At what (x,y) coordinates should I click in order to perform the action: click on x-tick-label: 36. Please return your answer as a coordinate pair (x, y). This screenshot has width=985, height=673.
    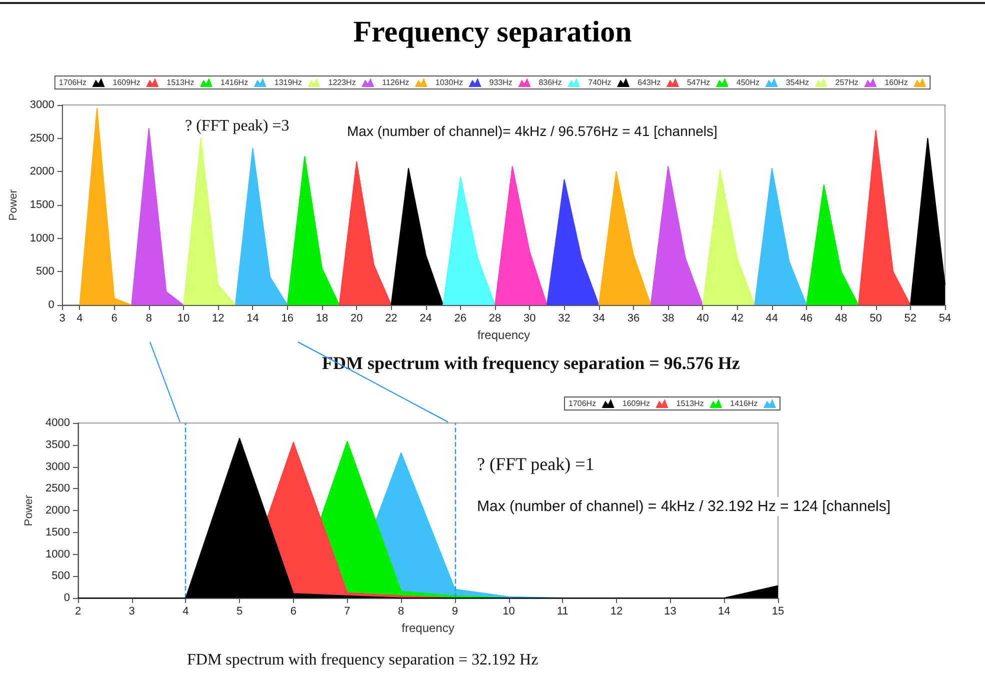
    Looking at the image, I should click on (633, 318).